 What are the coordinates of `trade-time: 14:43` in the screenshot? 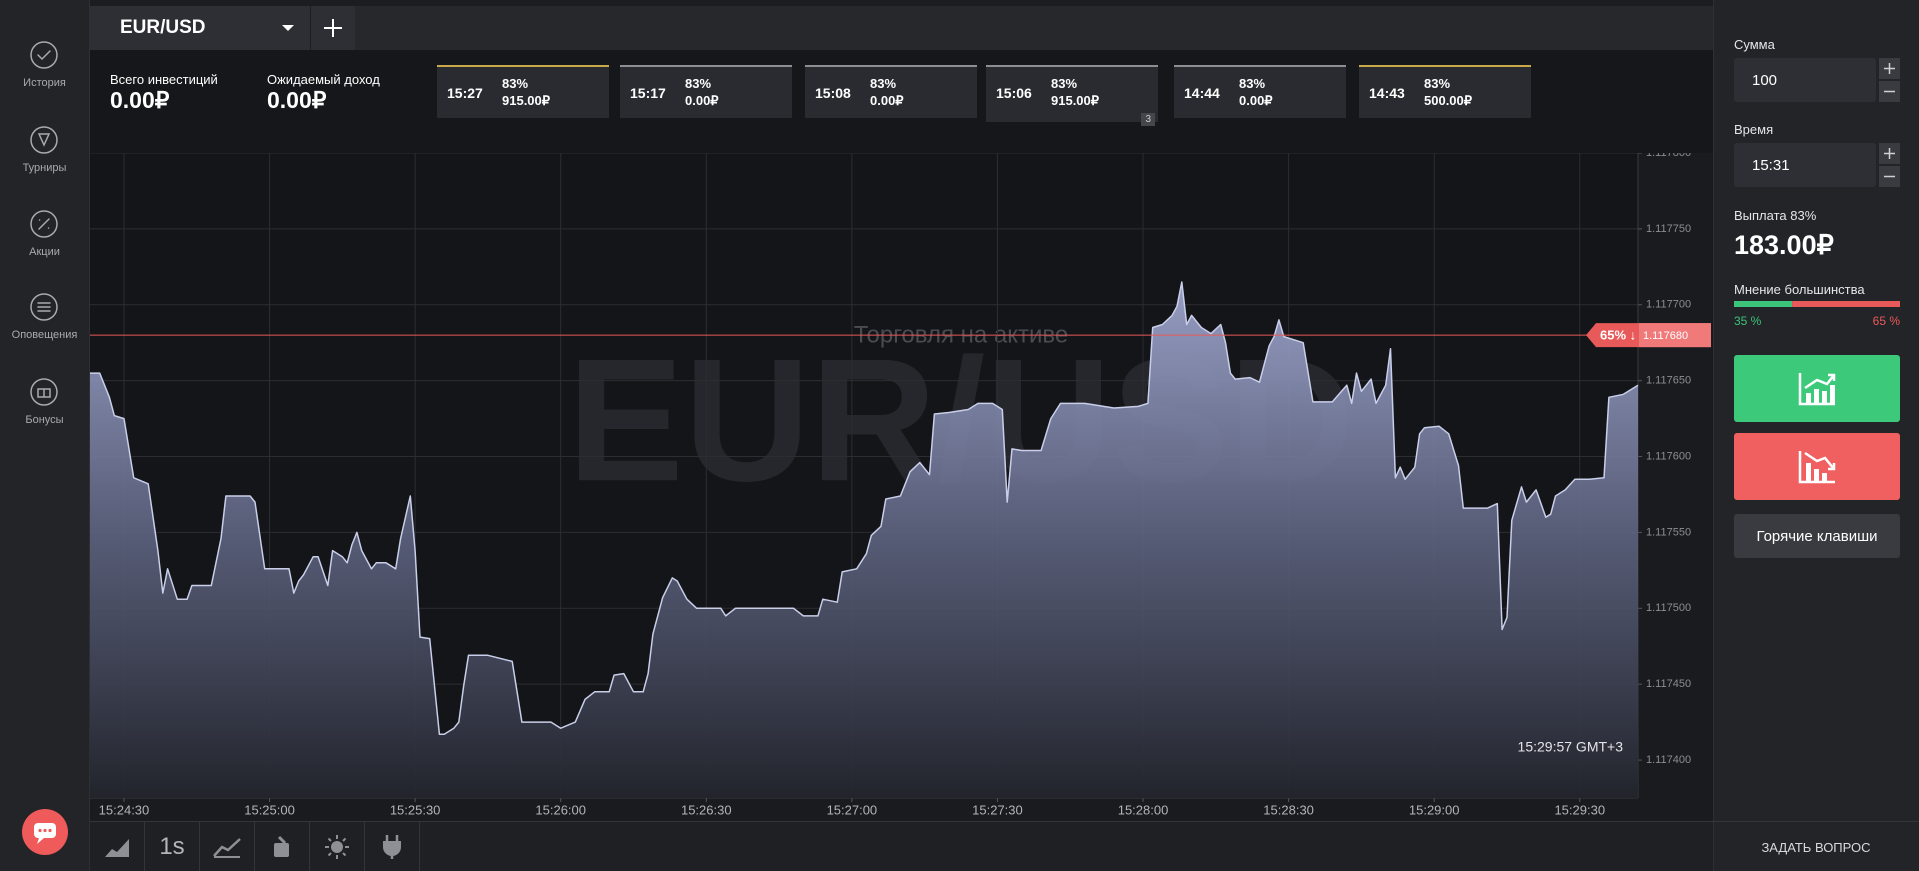 It's located at (1387, 93).